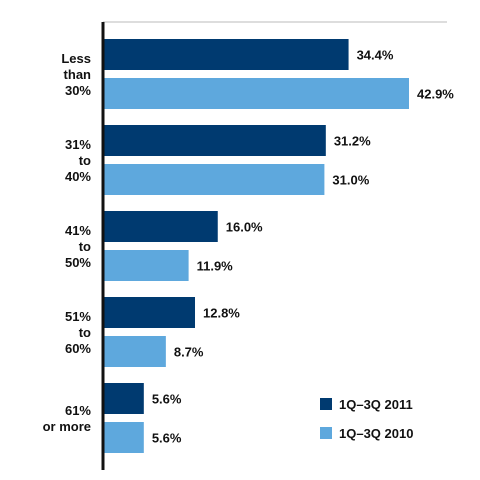 The image size is (480, 480). Describe the element at coordinates (214, 179) in the screenshot. I see `bar-2010-cat2` at that location.